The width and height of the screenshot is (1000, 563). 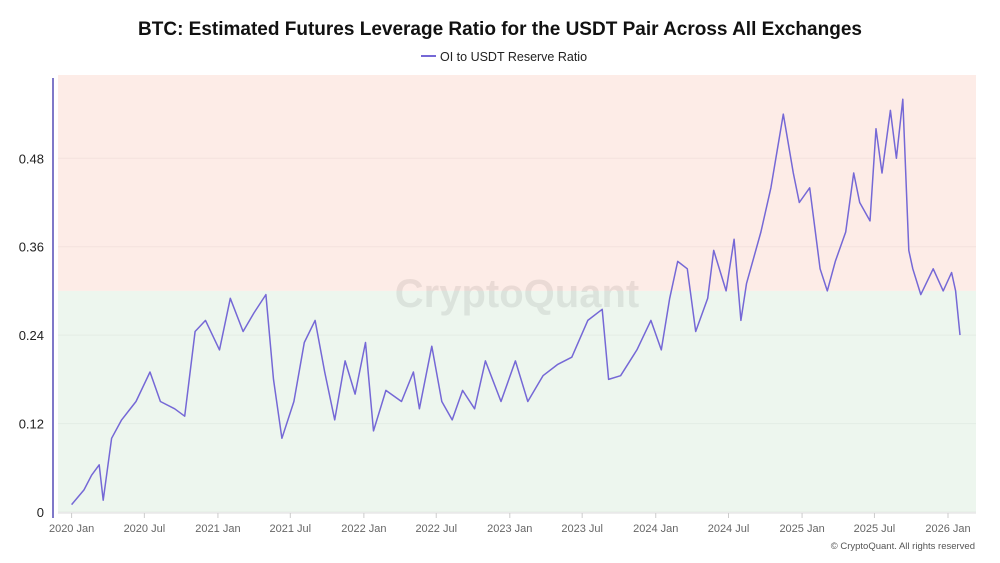 I want to click on x-tick-label: 2020 Jan, so click(x=71, y=529).